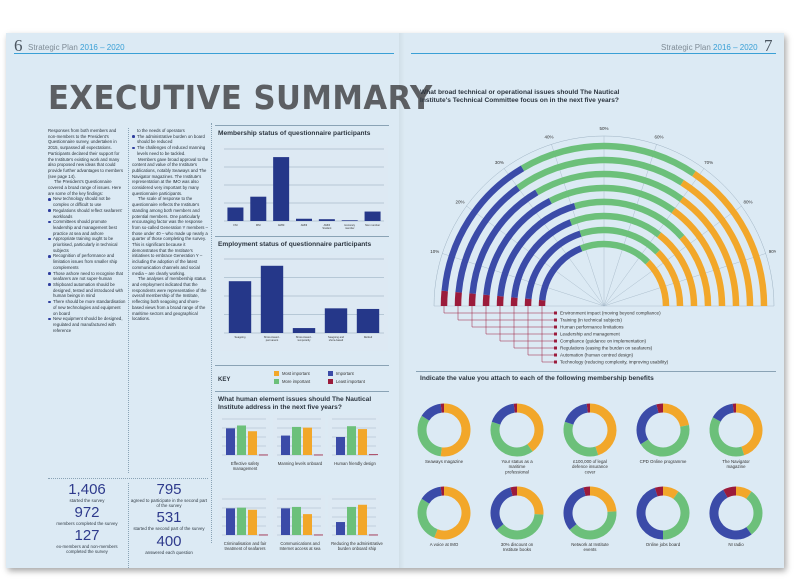  I want to click on tick-line: shore-based, so click(336, 340).